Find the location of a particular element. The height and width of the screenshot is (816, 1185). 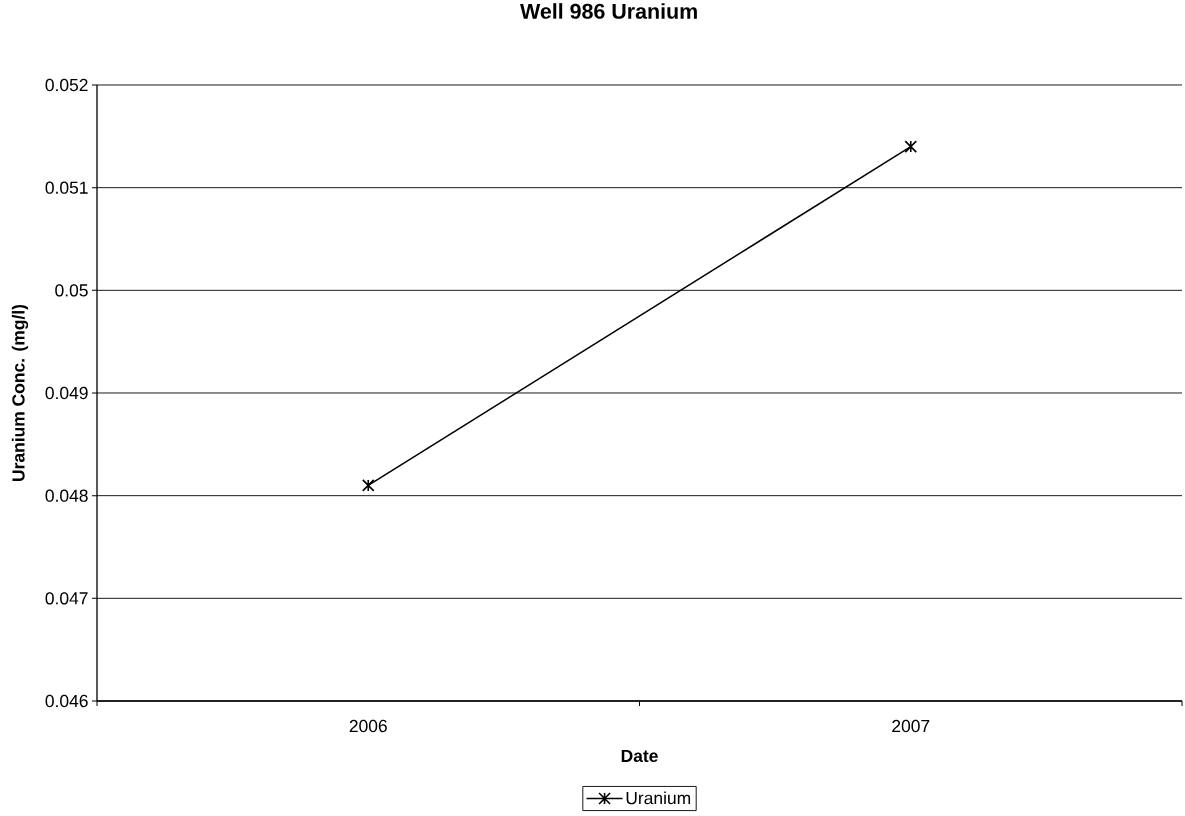

chart-title: Well 986 Uranium is located at coordinates (608, 11).